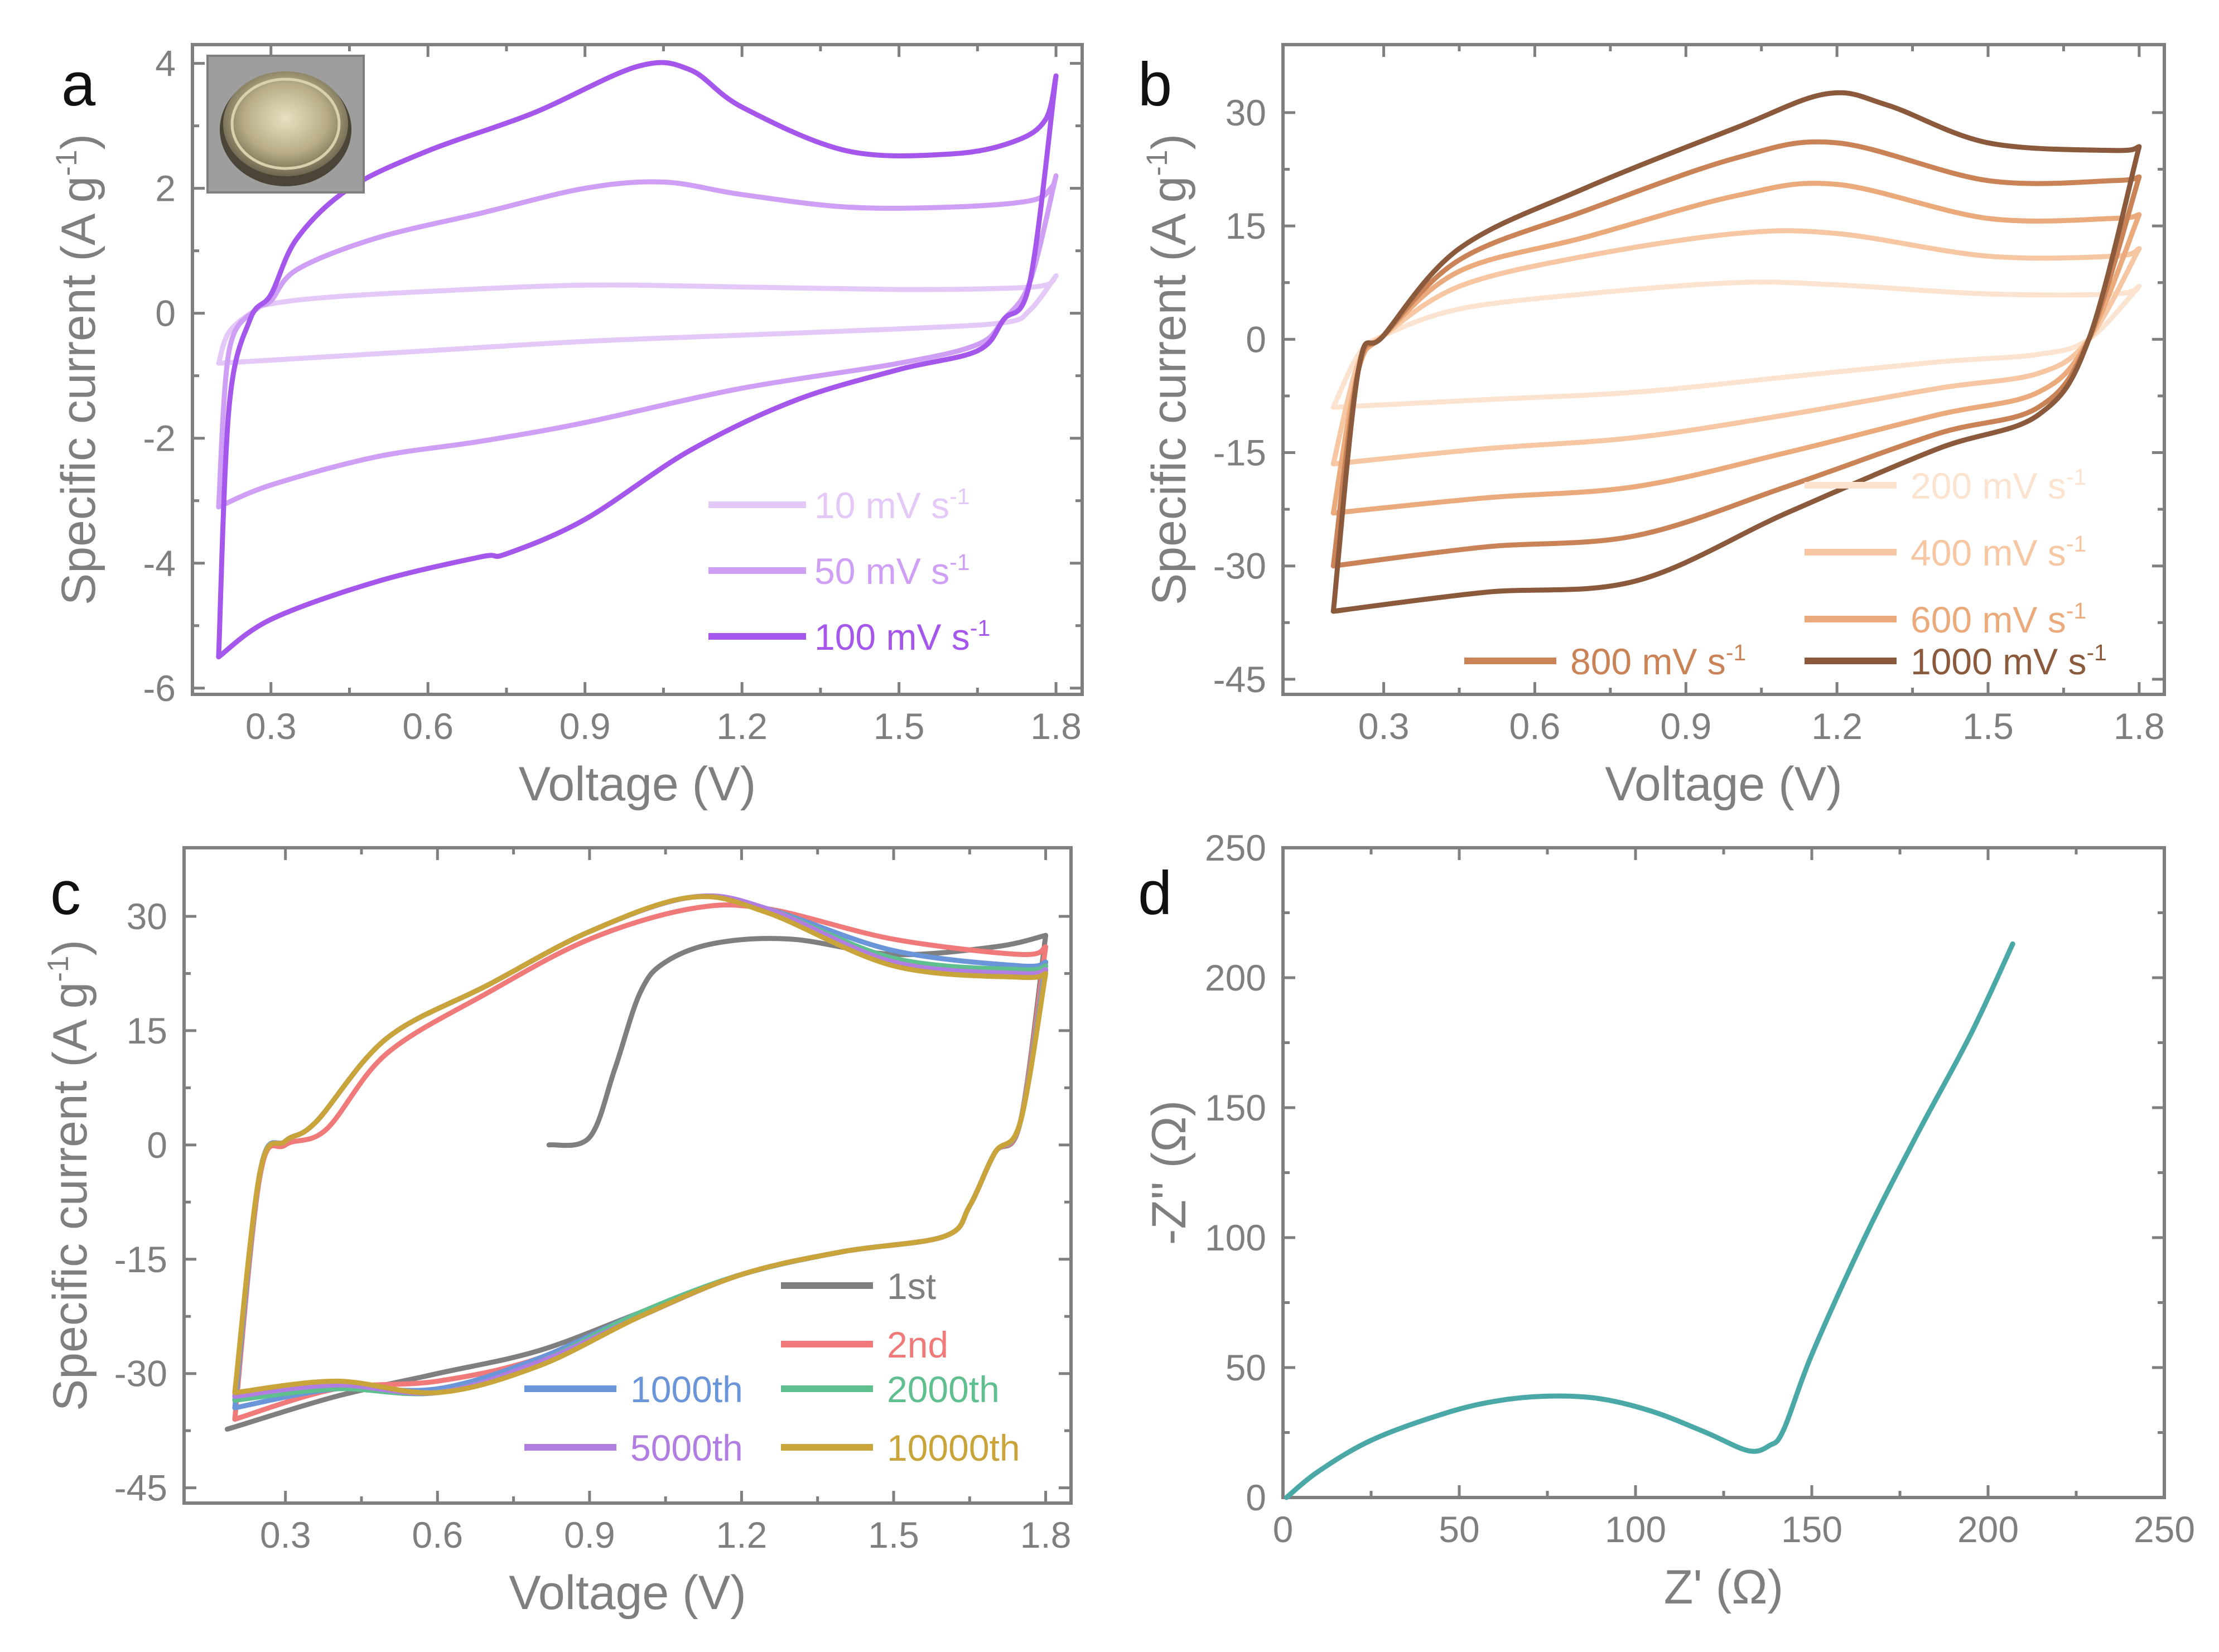 This screenshot has width=2219, height=1652. Describe the element at coordinates (159, 438) in the screenshot. I see `y-tick-label: -2` at that location.